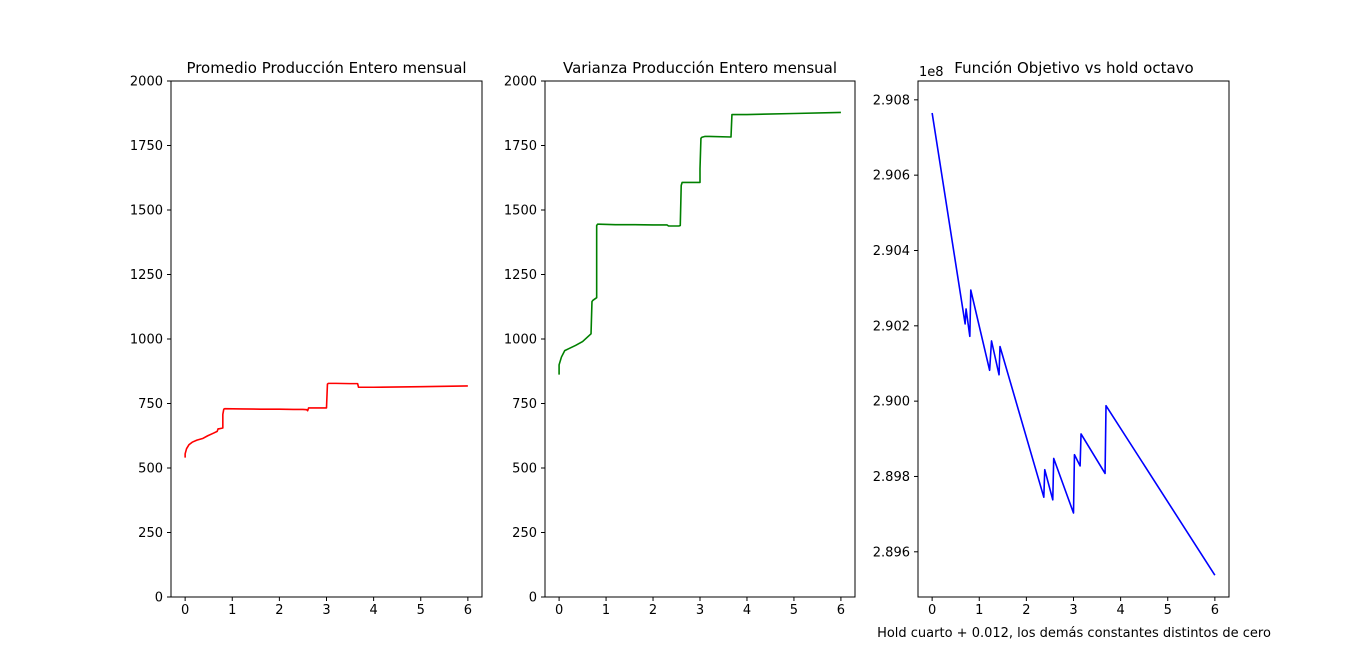  I want to click on y-tick-label: 2.902, so click(891, 326).